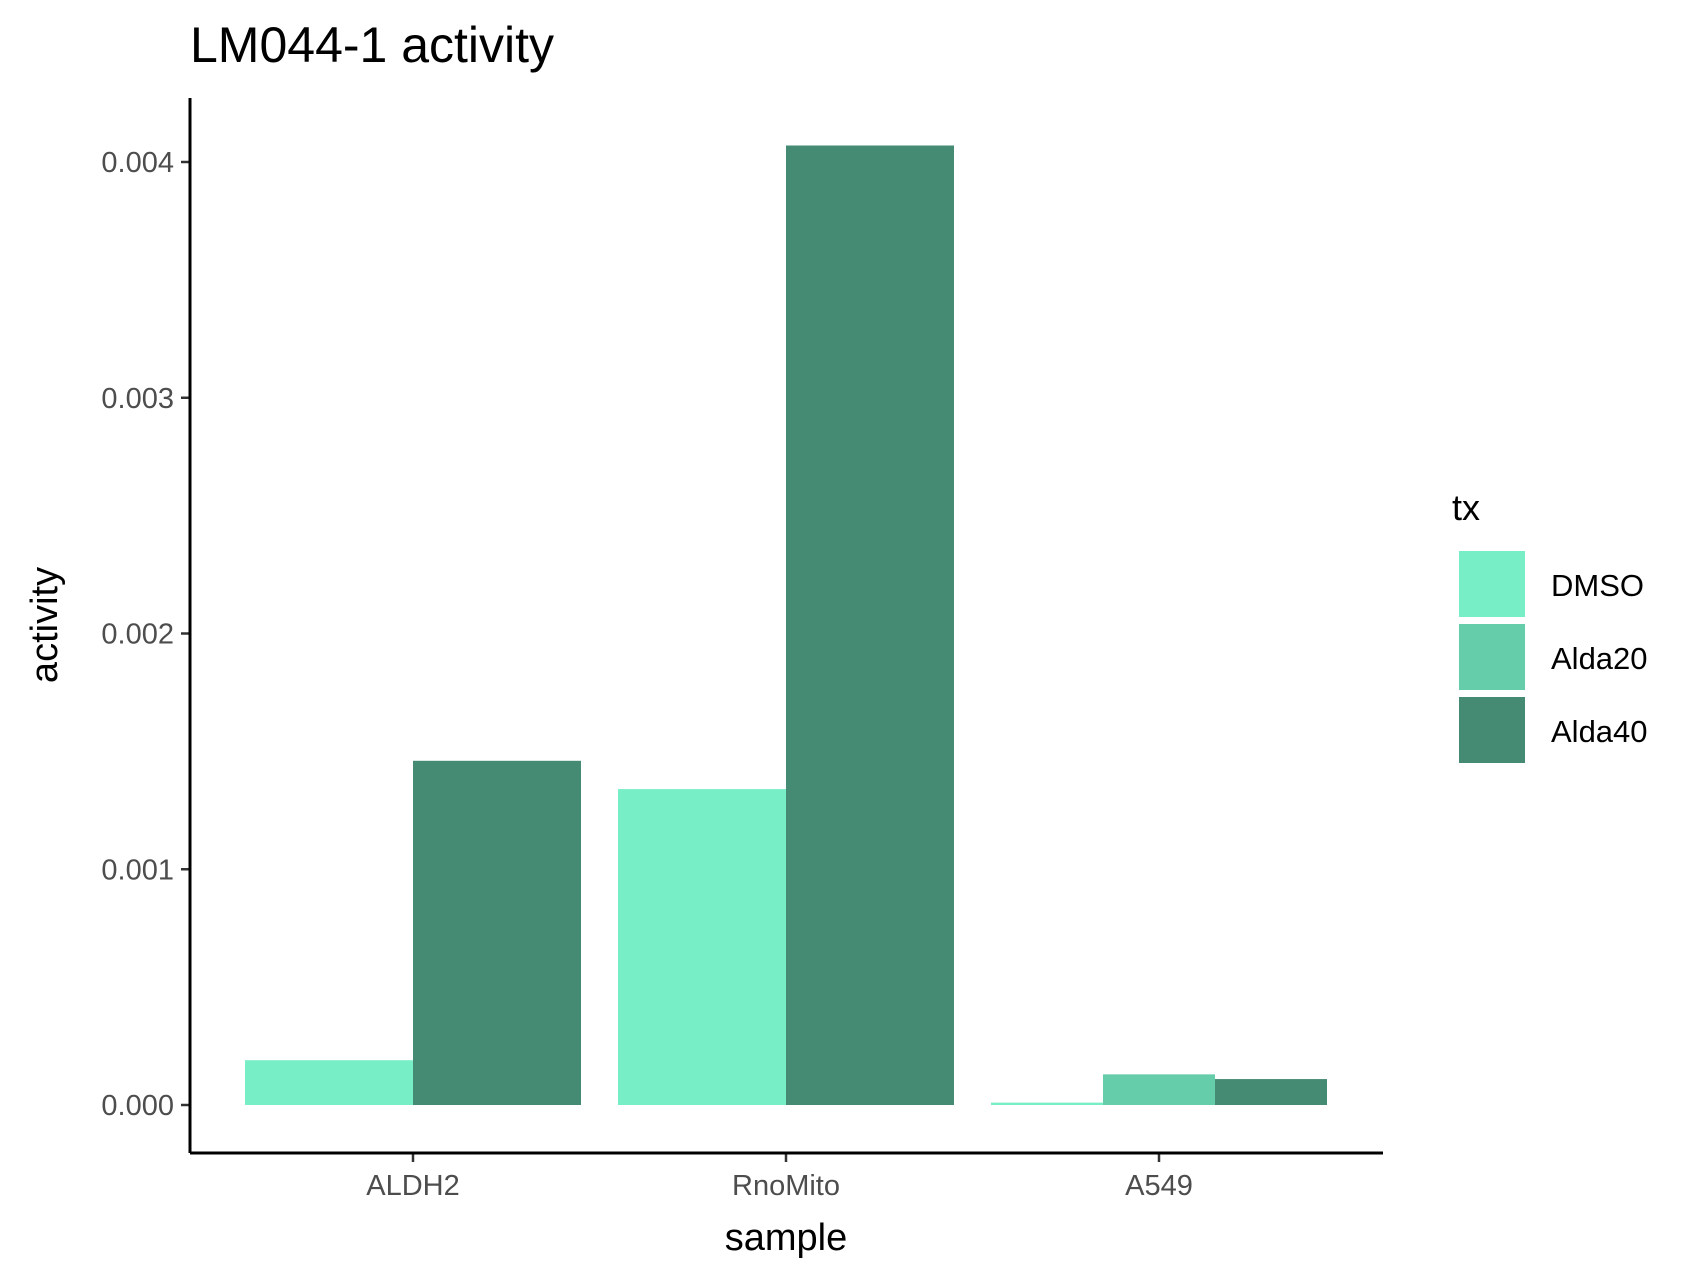 This screenshot has width=1690, height=1268. I want to click on y-tick-label: 0.000, so click(137, 1106).